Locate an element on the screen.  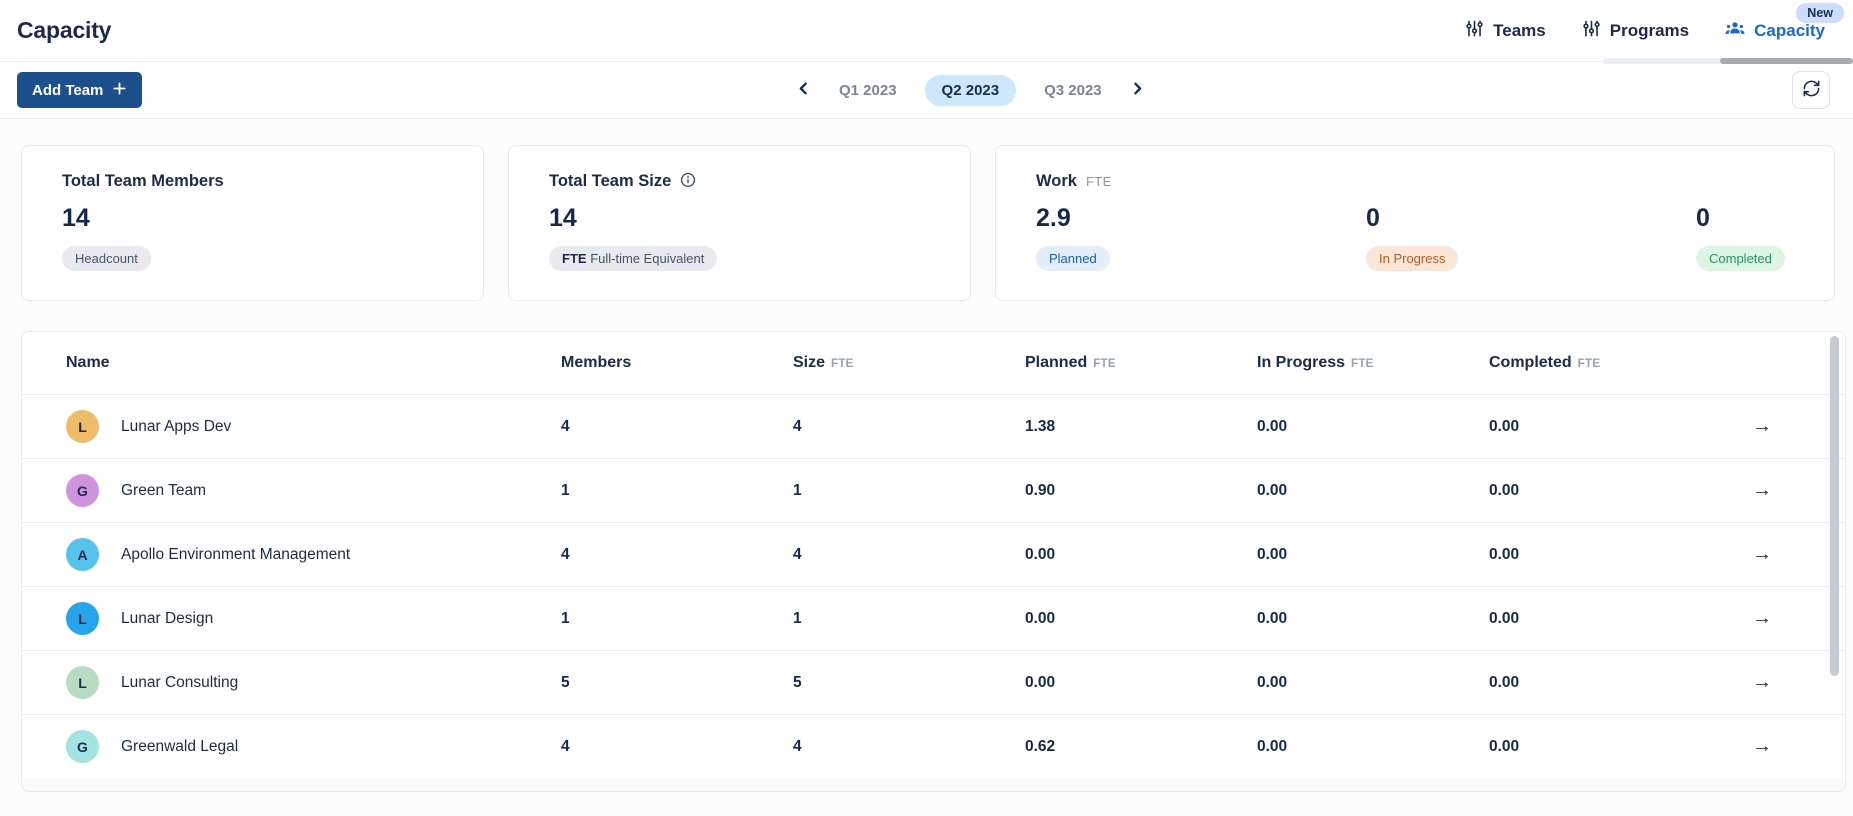
people-icon is located at coordinates (1735, 30).